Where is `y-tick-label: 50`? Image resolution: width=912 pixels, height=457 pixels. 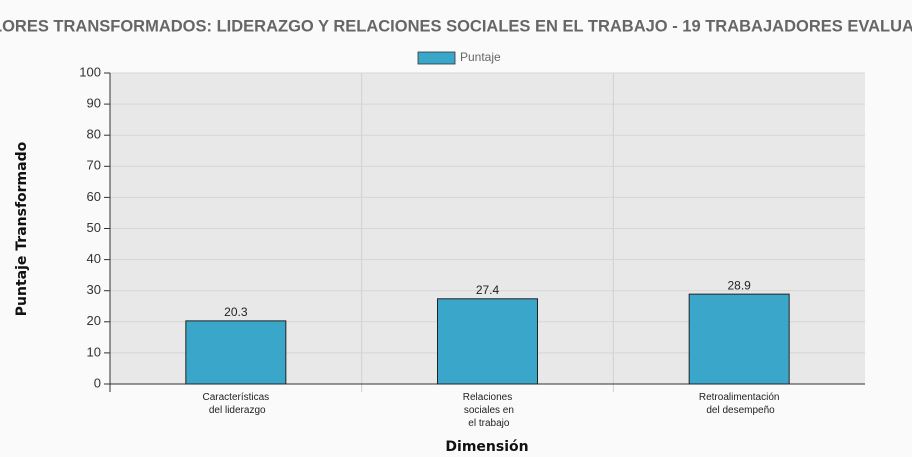
y-tick-label: 50 is located at coordinates (94, 227).